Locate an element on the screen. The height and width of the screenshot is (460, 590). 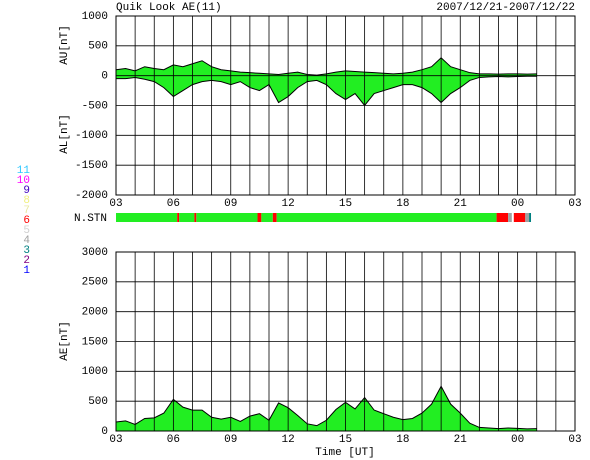
y-tick-label: 1500 is located at coordinates (95, 342).